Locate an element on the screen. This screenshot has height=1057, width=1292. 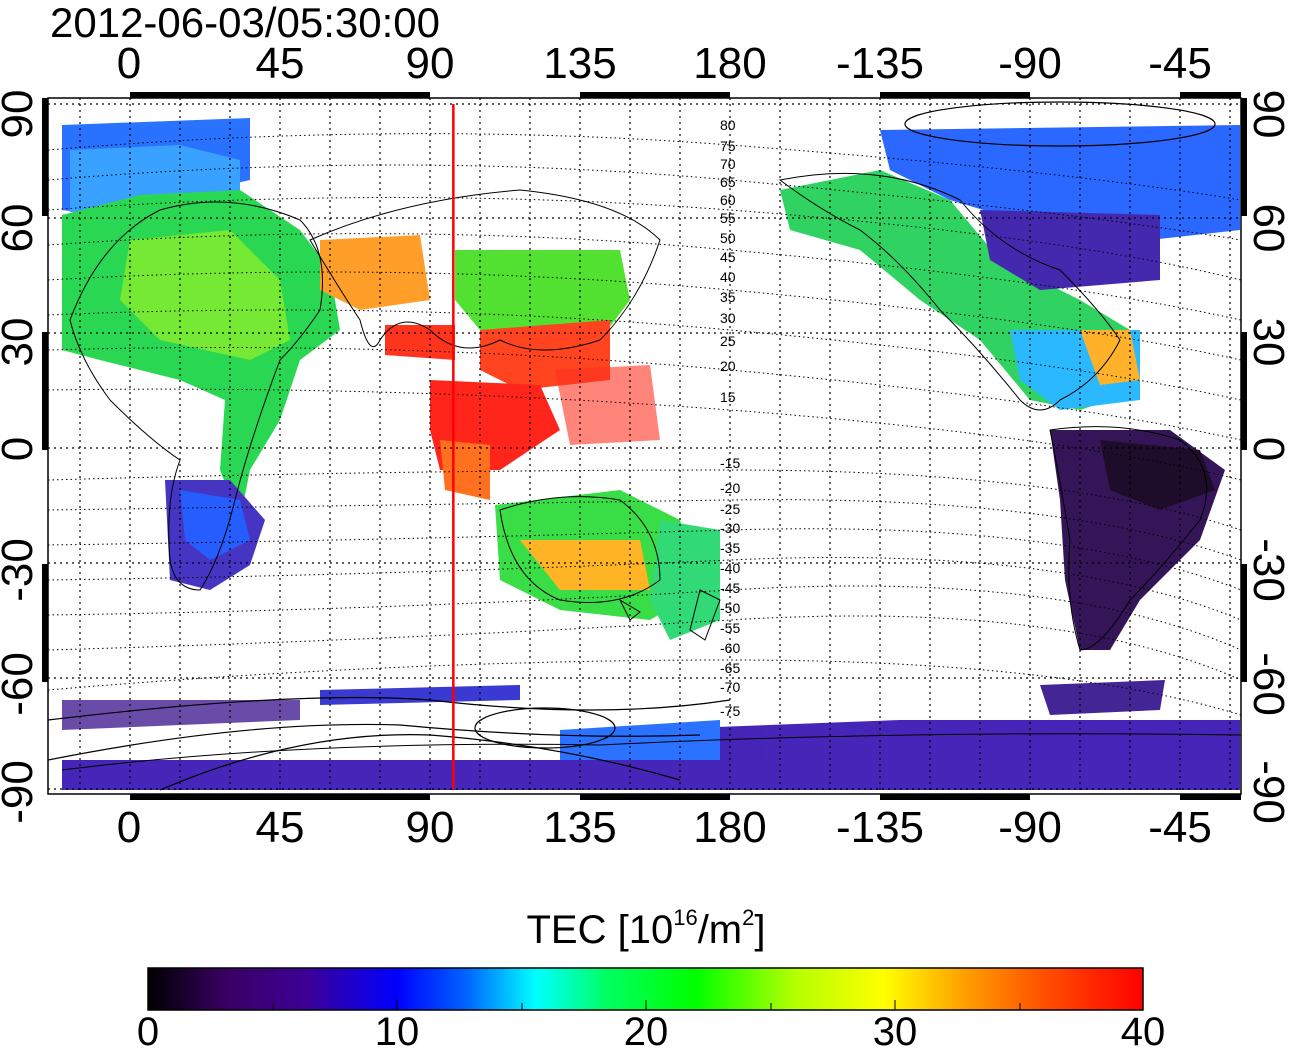
mlat-label: 15 is located at coordinates (728, 397).